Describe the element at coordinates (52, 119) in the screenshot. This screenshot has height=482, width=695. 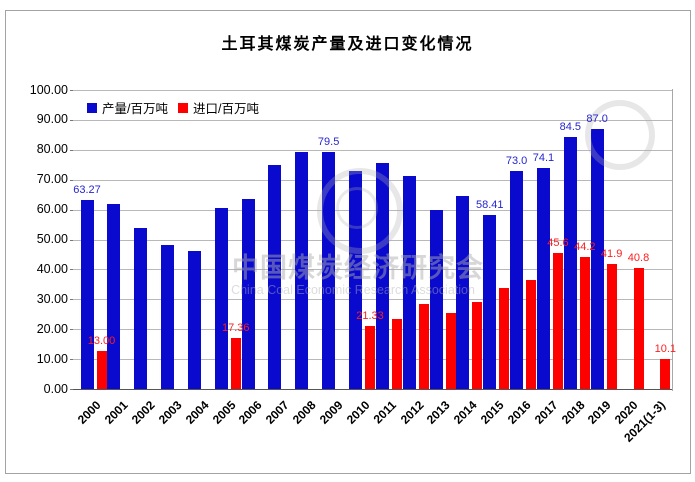
I see `y-axis-tick-label: 90.00` at that location.